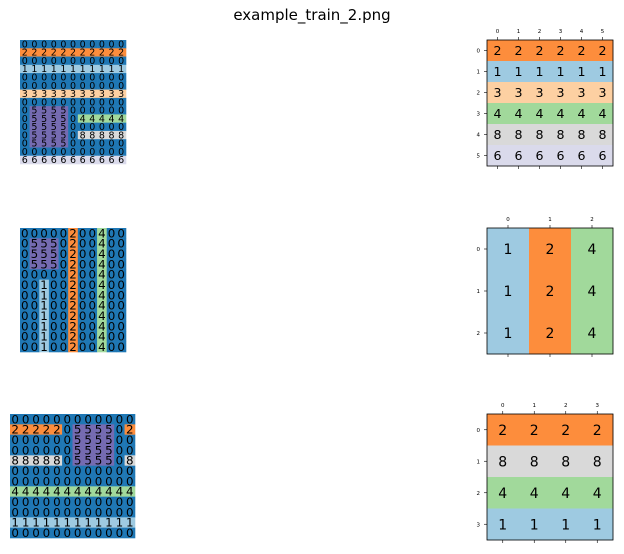  I want to click on x-tick-label: 5, so click(603, 32).